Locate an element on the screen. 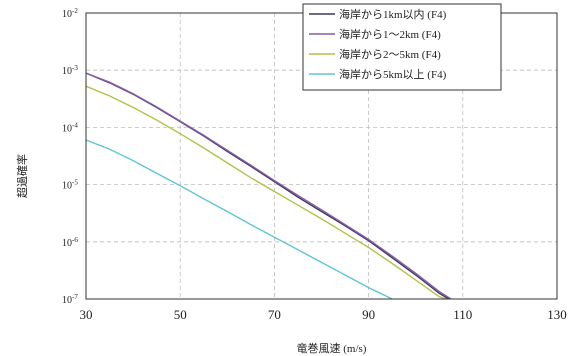  y-axis-ticks: 10-210-310-410-510-610-7 is located at coordinates (70, 156).